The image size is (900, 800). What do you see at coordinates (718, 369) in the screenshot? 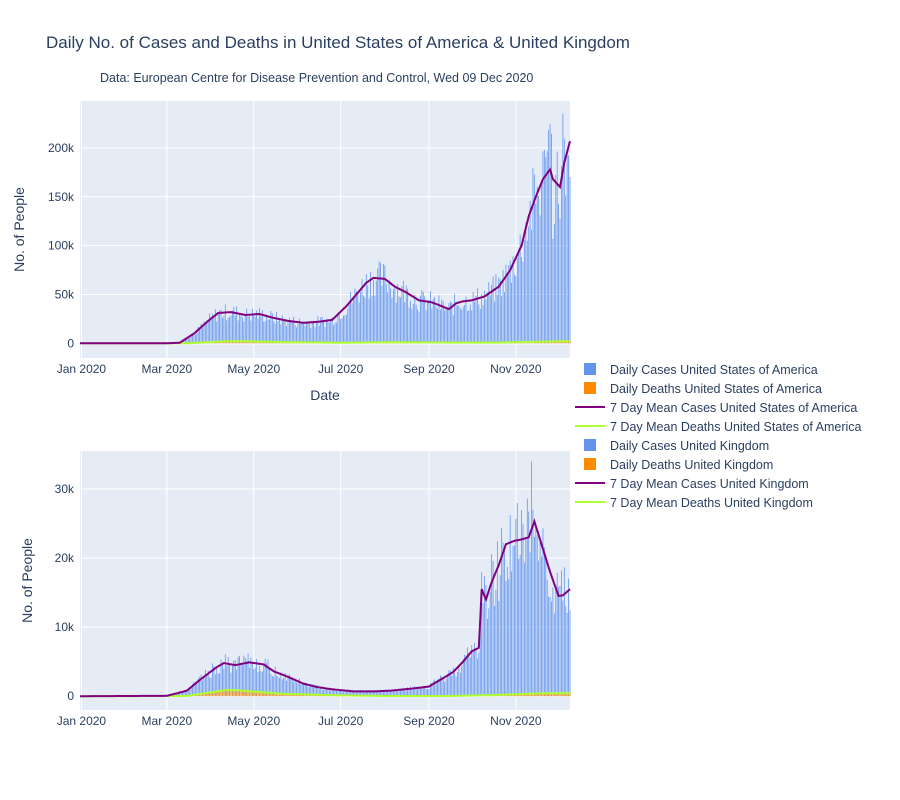
I see `legend-item: Daily Cases United States of America` at bounding box center [718, 369].